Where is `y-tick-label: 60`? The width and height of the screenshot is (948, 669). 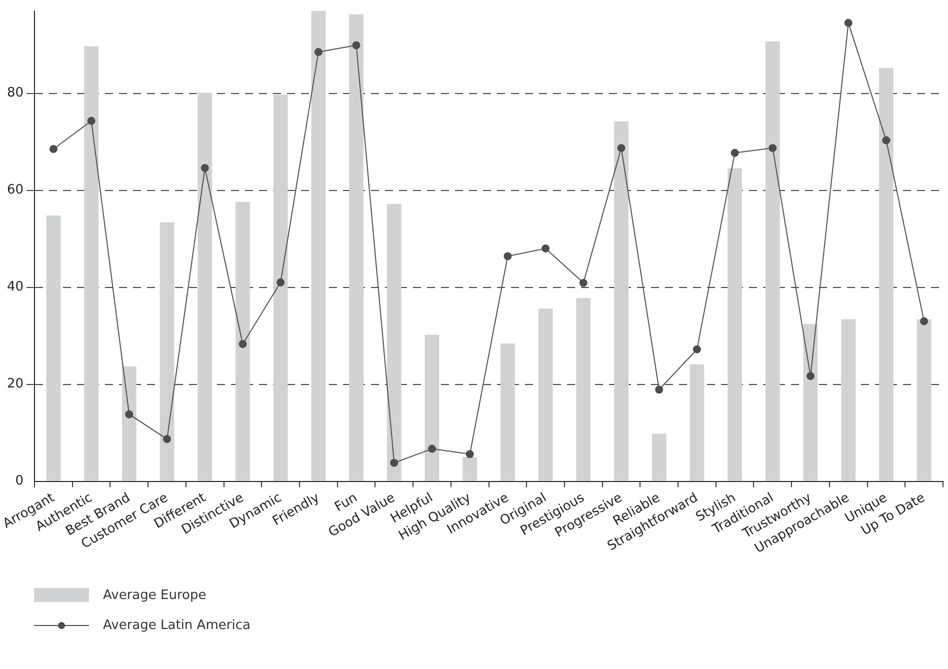 y-tick-label: 60 is located at coordinates (15, 190).